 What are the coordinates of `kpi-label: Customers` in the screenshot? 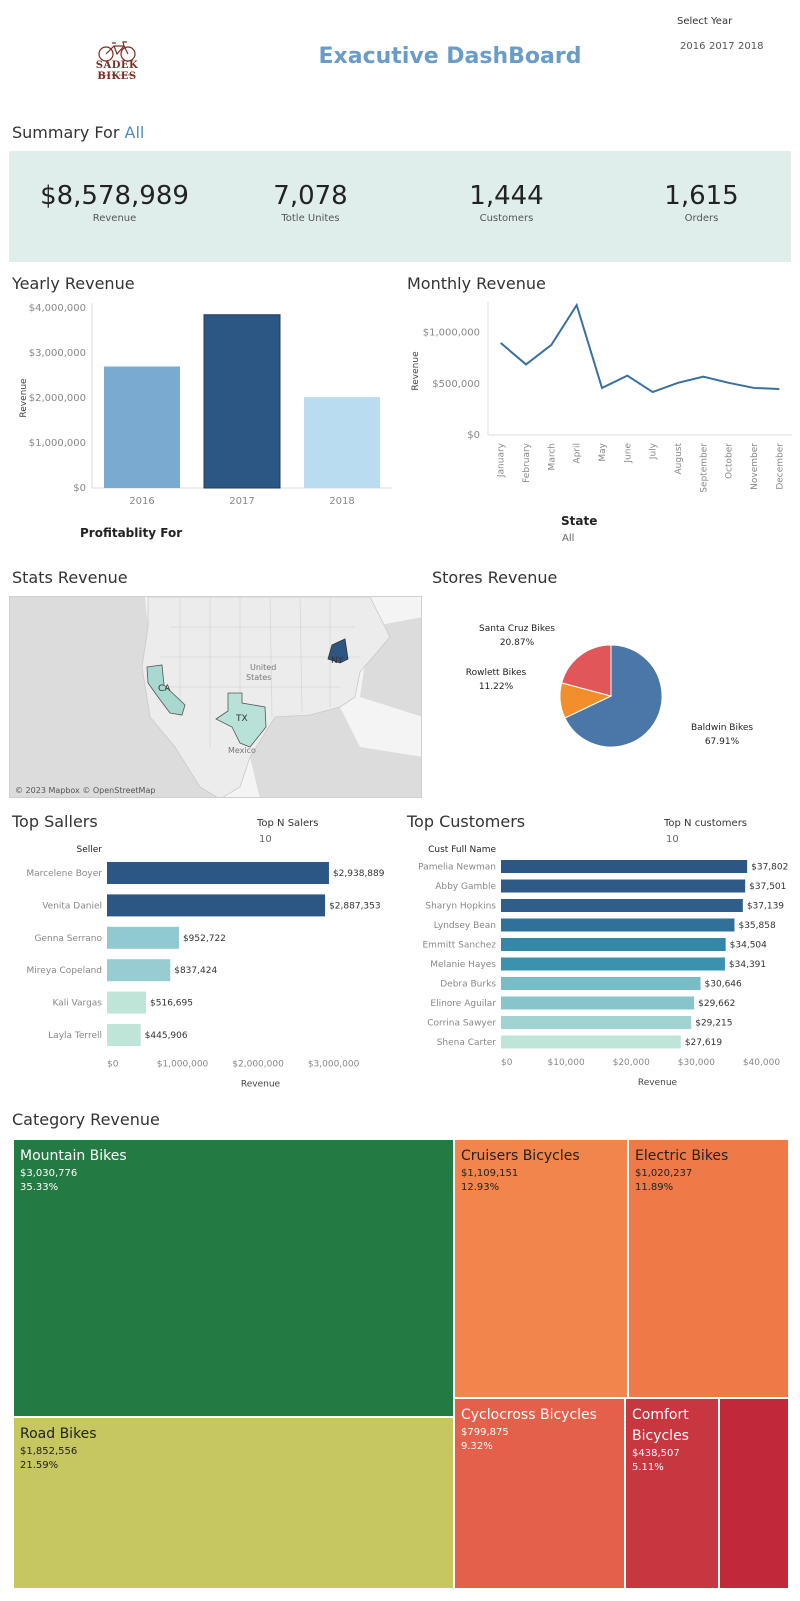 It's located at (506, 218).